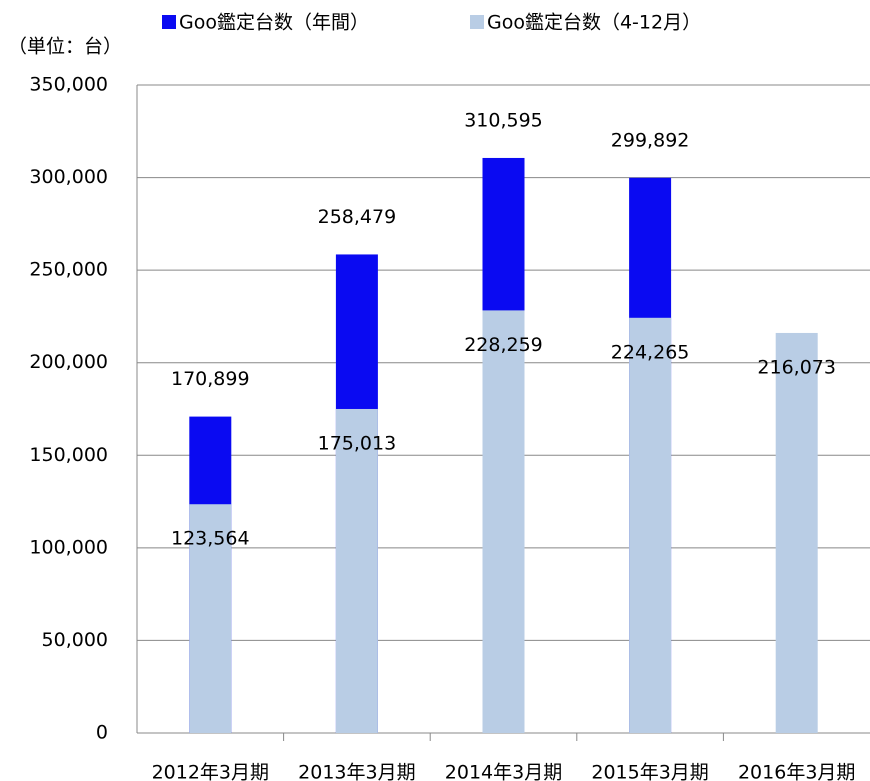  Describe the element at coordinates (649, 771) in the screenshot. I see `x-tick-label: 2015年3月期` at that location.